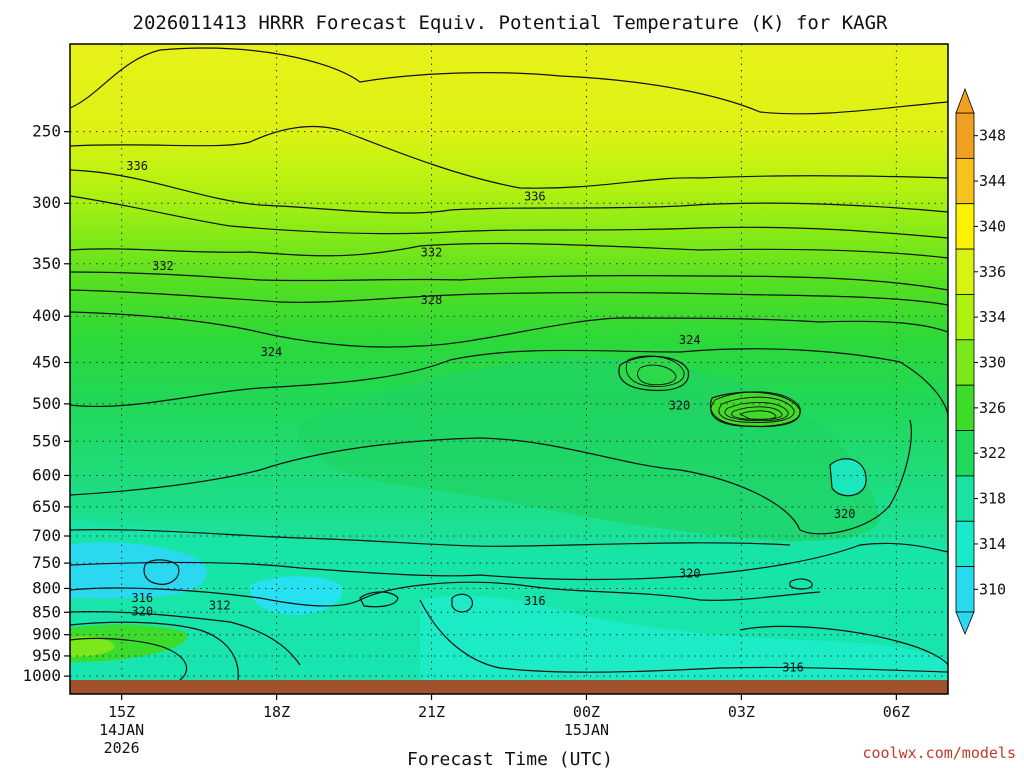 The width and height of the screenshot is (1024, 768). I want to click on y-tick-label-800: 800, so click(46, 587).